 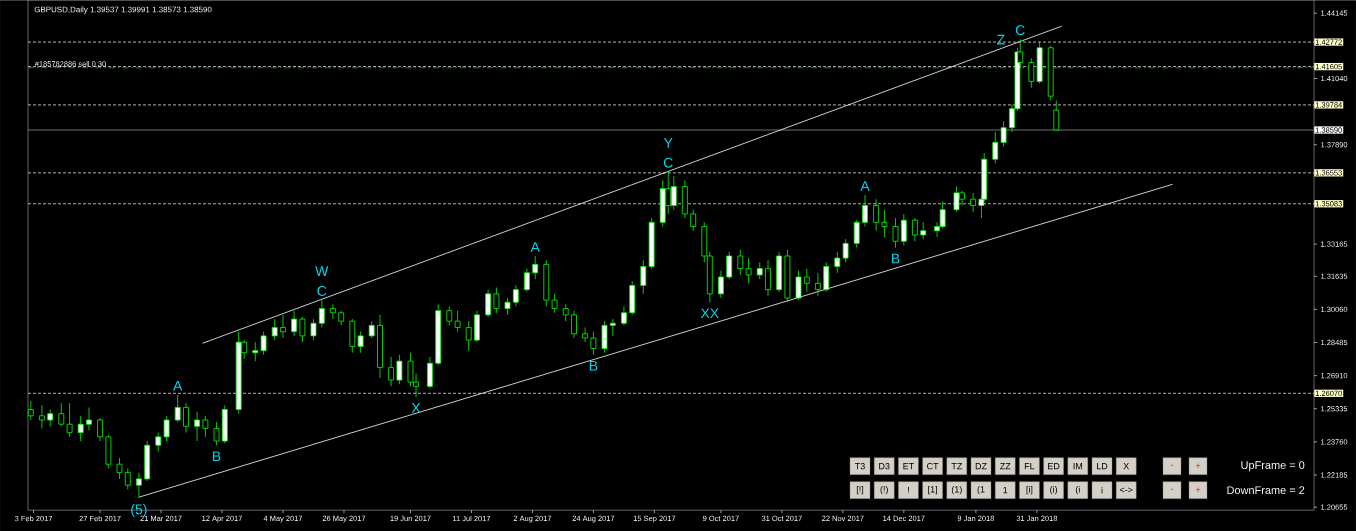 I want to click on annotation: Y, so click(x=668, y=142).